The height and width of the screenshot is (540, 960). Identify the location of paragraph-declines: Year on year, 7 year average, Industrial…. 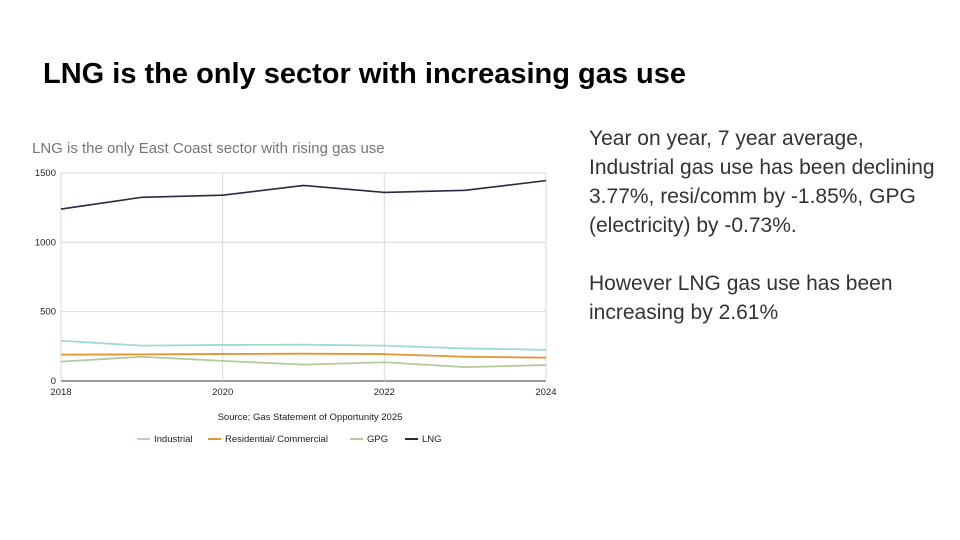
(762, 182).